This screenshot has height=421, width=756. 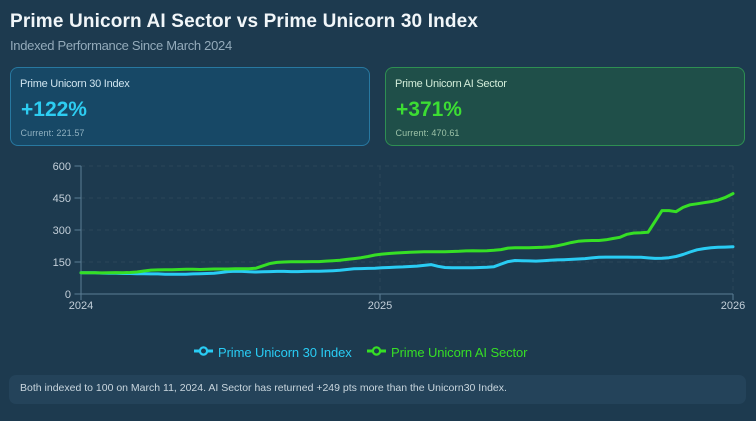 What do you see at coordinates (62, 199) in the screenshot?
I see `svg-text: 450` at bounding box center [62, 199].